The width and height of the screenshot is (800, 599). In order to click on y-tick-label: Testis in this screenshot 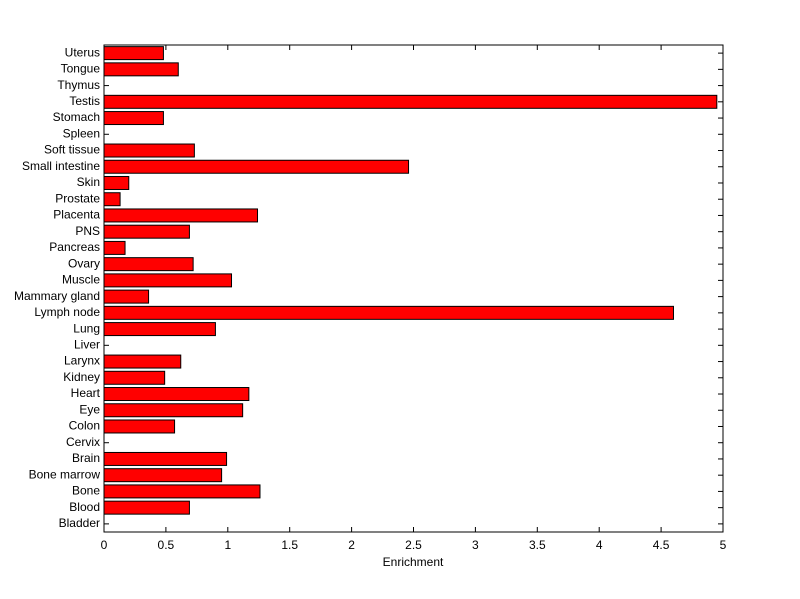, I will do `click(84, 101)`.